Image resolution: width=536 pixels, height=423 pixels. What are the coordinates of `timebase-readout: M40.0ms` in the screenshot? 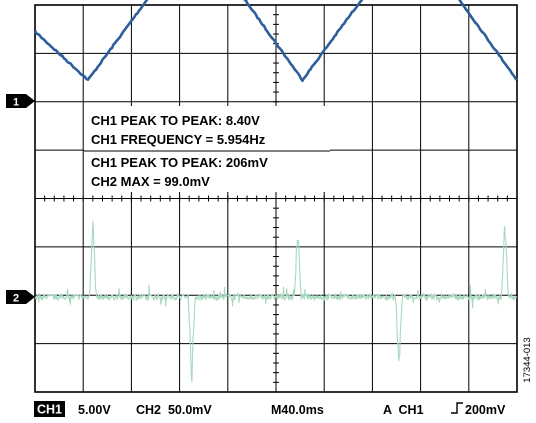 It's located at (297, 410).